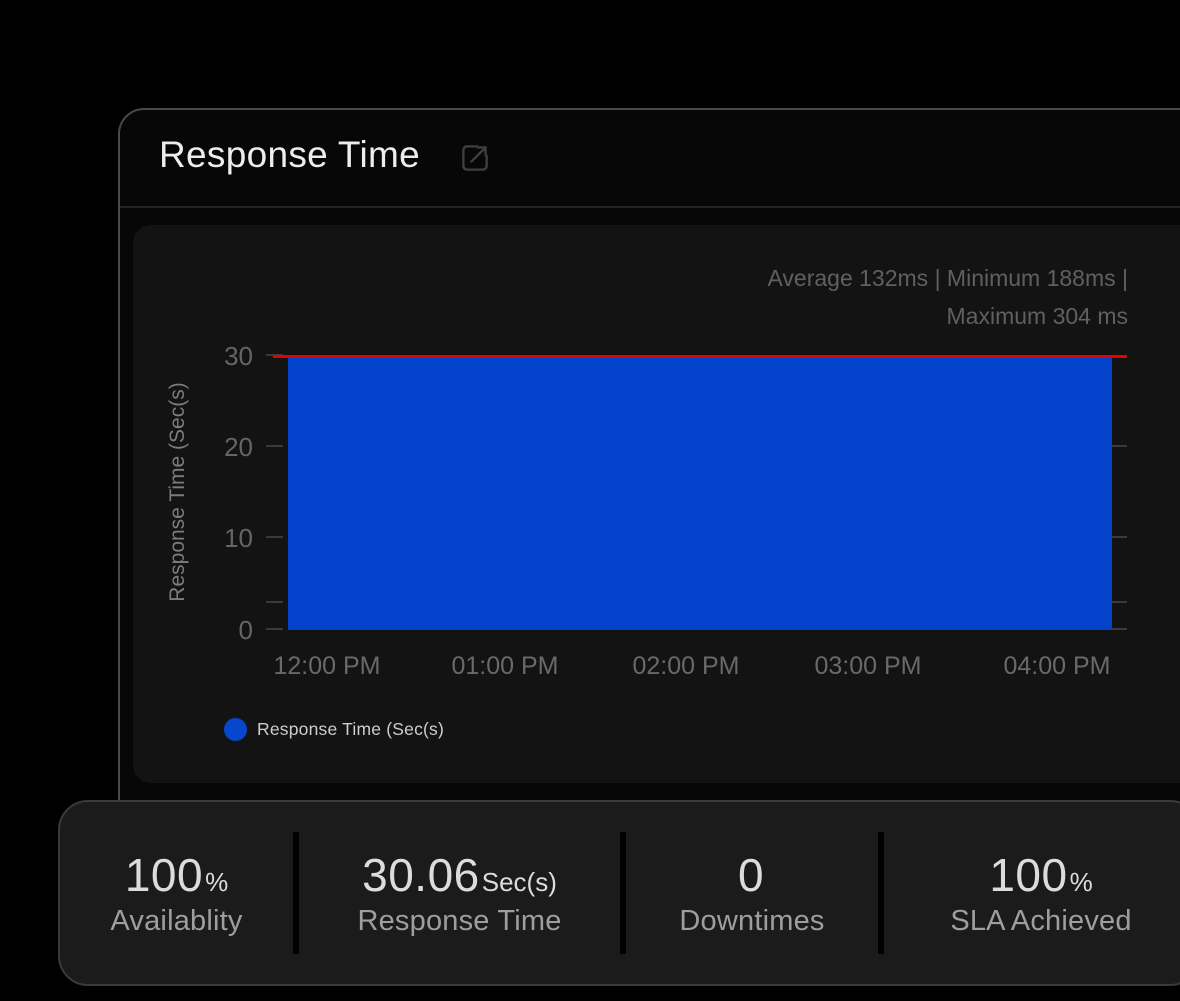 The width and height of the screenshot is (1180, 1001). Describe the element at coordinates (1057, 666) in the screenshot. I see `x-tick-label: 04:00 PM` at that location.